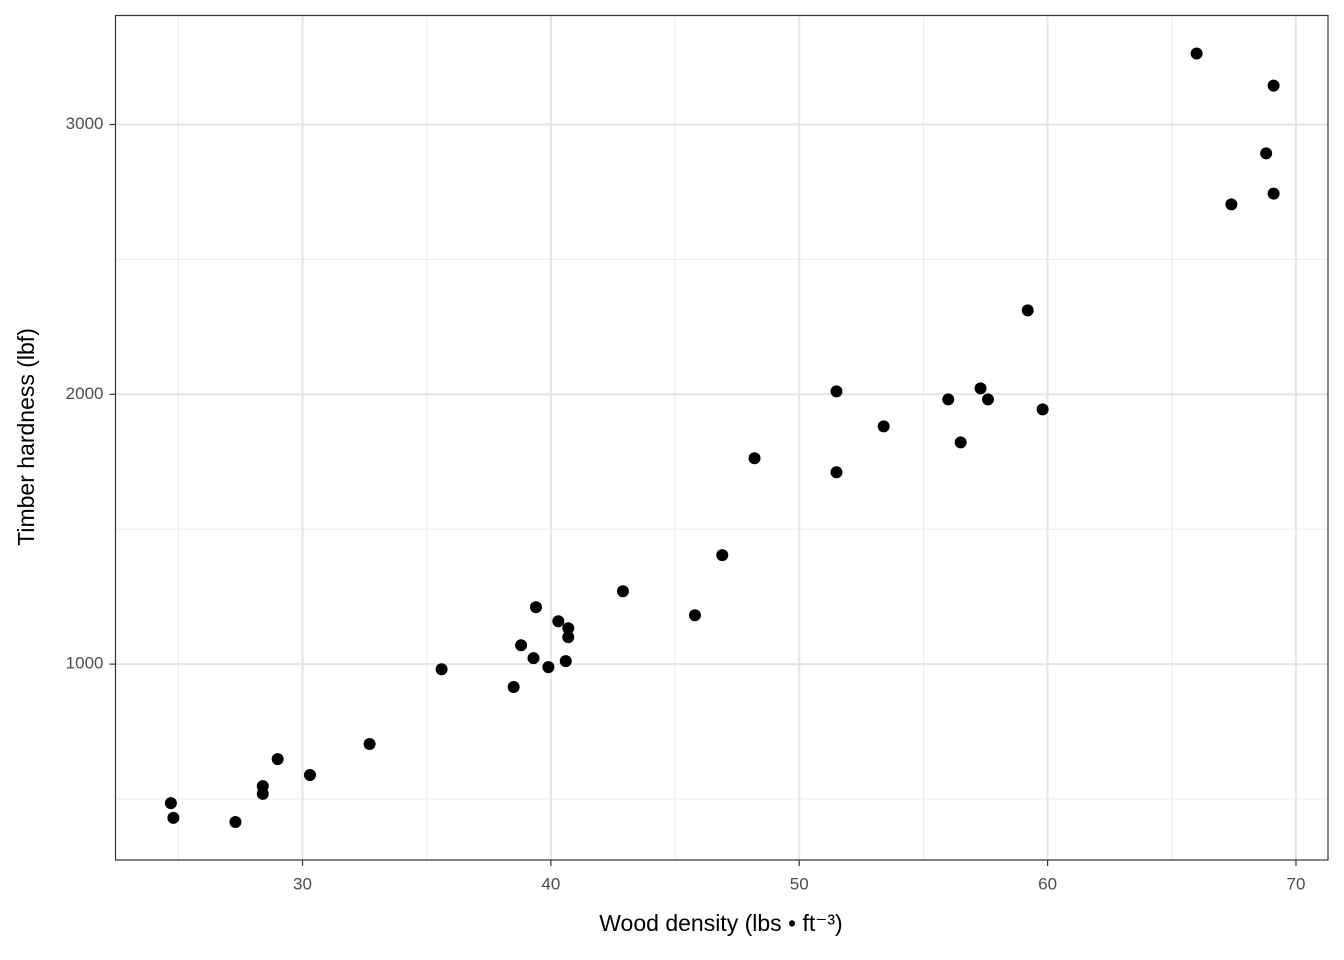  Describe the element at coordinates (1047, 883) in the screenshot. I see `x-tick-label: 60` at that location.